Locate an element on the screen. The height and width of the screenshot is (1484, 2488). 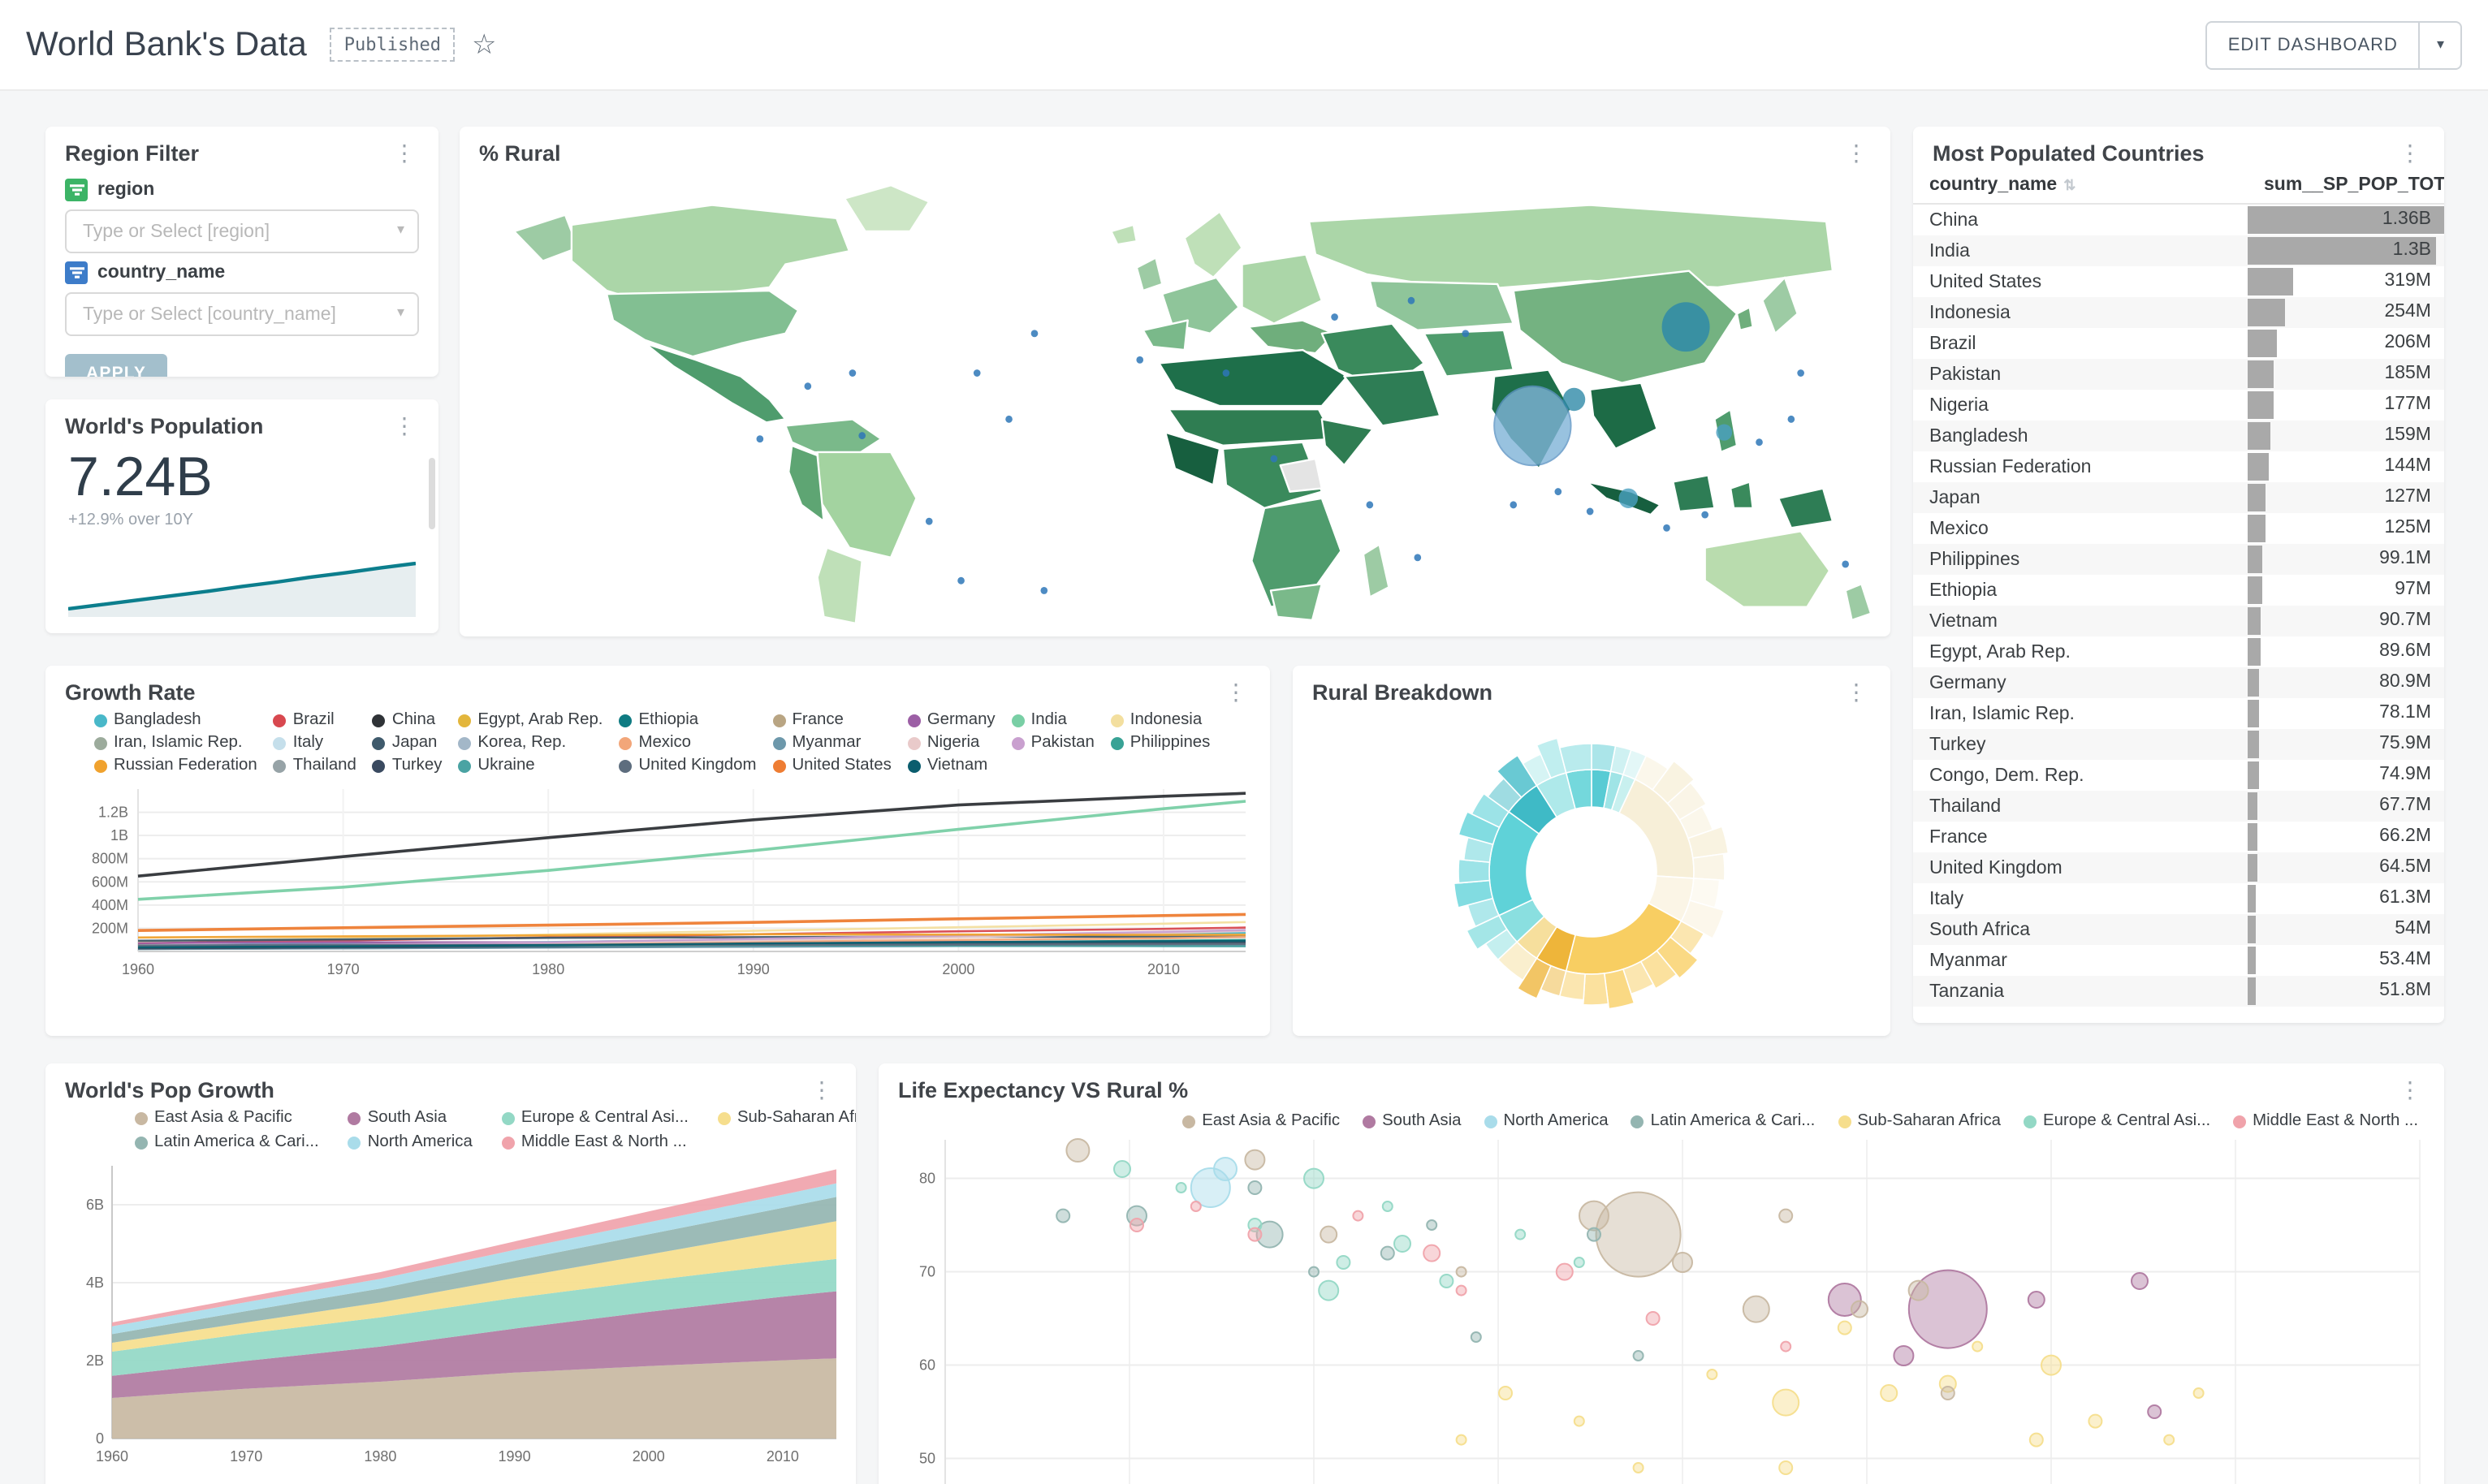
legend-label: Germany is located at coordinates (961, 720).